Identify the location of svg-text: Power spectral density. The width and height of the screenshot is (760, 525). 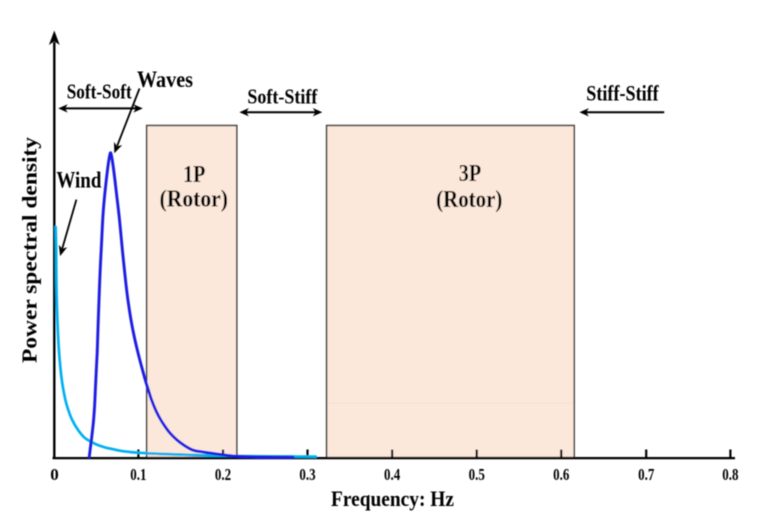
(30, 250).